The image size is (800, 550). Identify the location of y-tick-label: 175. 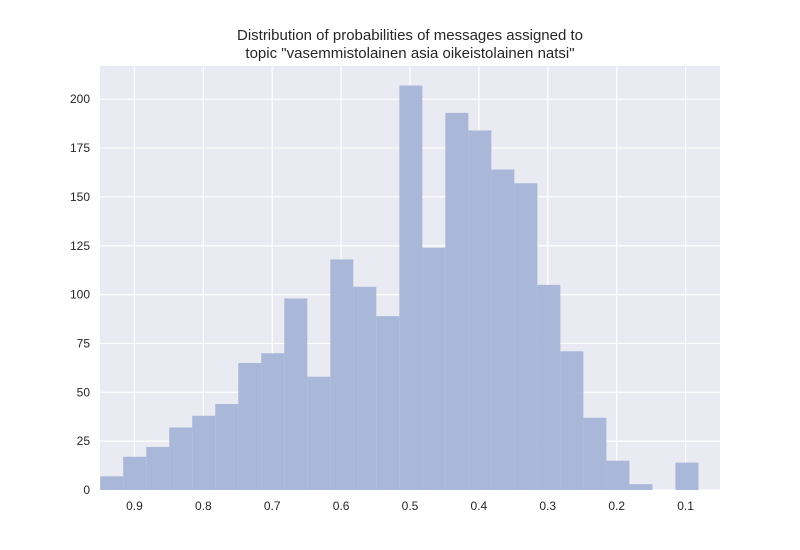
(80, 148).